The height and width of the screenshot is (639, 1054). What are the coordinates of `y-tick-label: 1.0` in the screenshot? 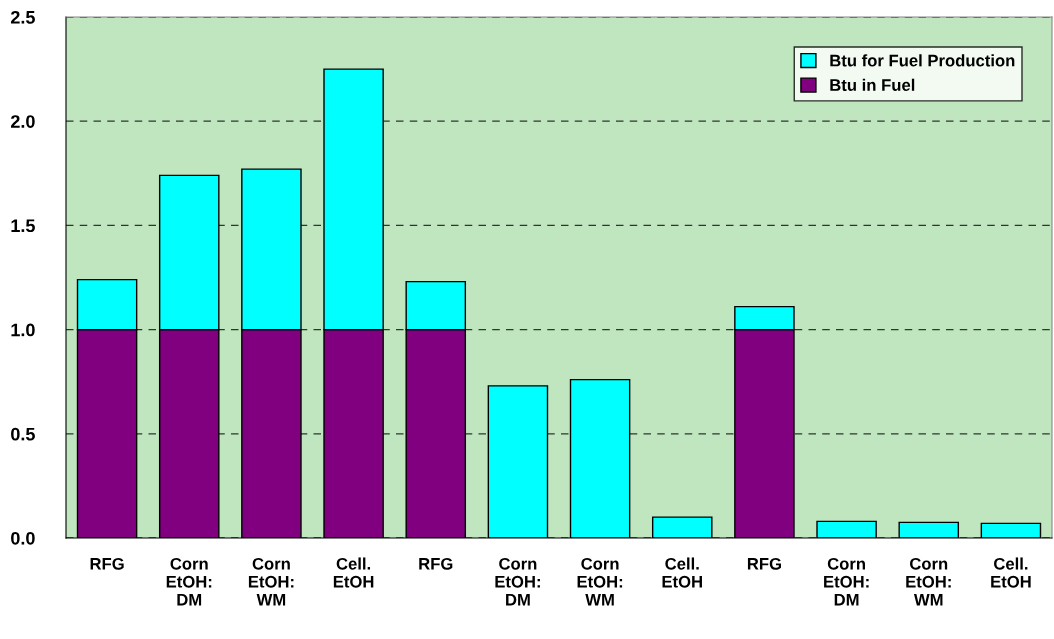 It's located at (23, 330).